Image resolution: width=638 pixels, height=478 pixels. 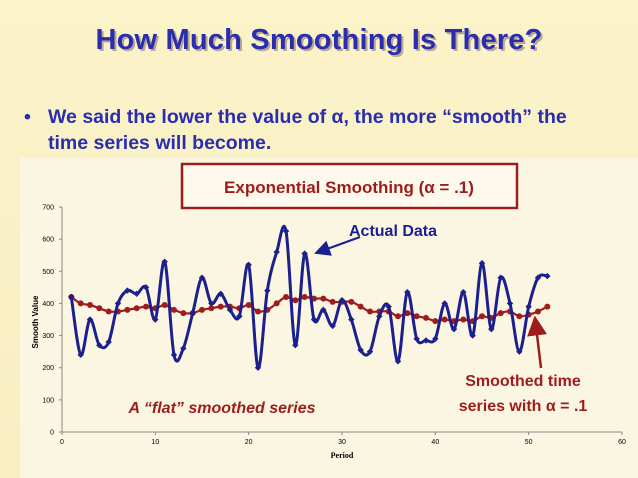 I want to click on chart-title: Exponential Smoothing (α = .1), so click(x=349, y=187).